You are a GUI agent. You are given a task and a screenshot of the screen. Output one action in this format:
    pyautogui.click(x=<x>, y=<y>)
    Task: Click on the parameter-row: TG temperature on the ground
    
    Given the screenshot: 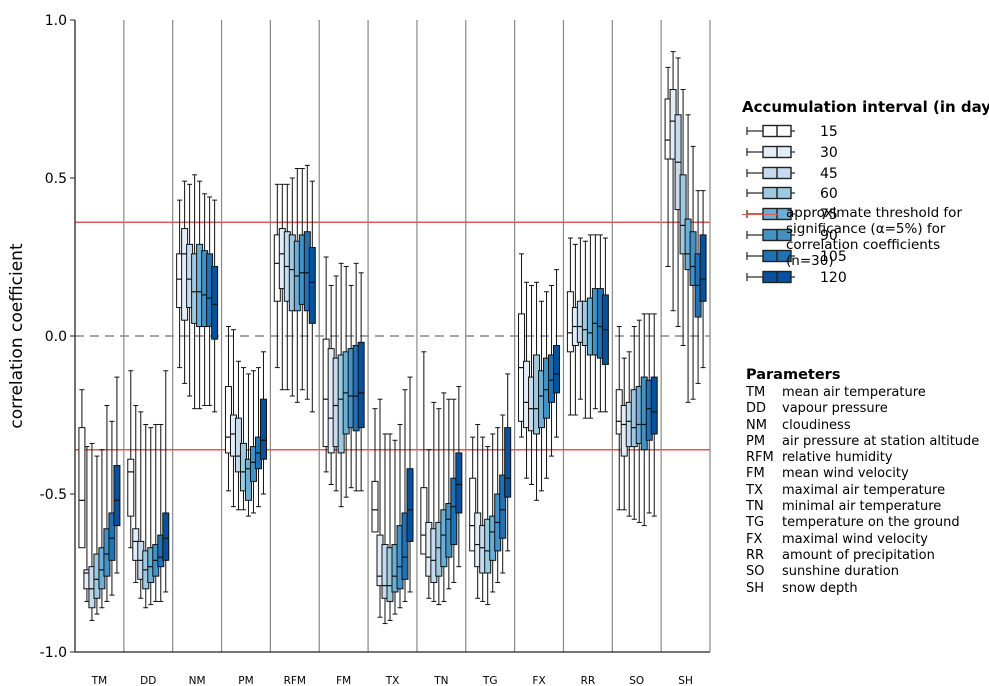 What is the action you would take?
    pyautogui.click(x=867, y=523)
    